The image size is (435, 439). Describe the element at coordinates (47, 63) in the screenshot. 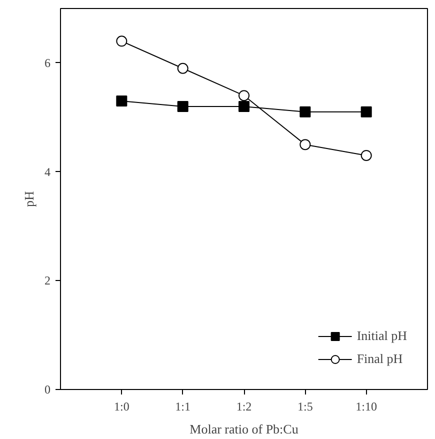

I see `y-tick-label: 6` at that location.